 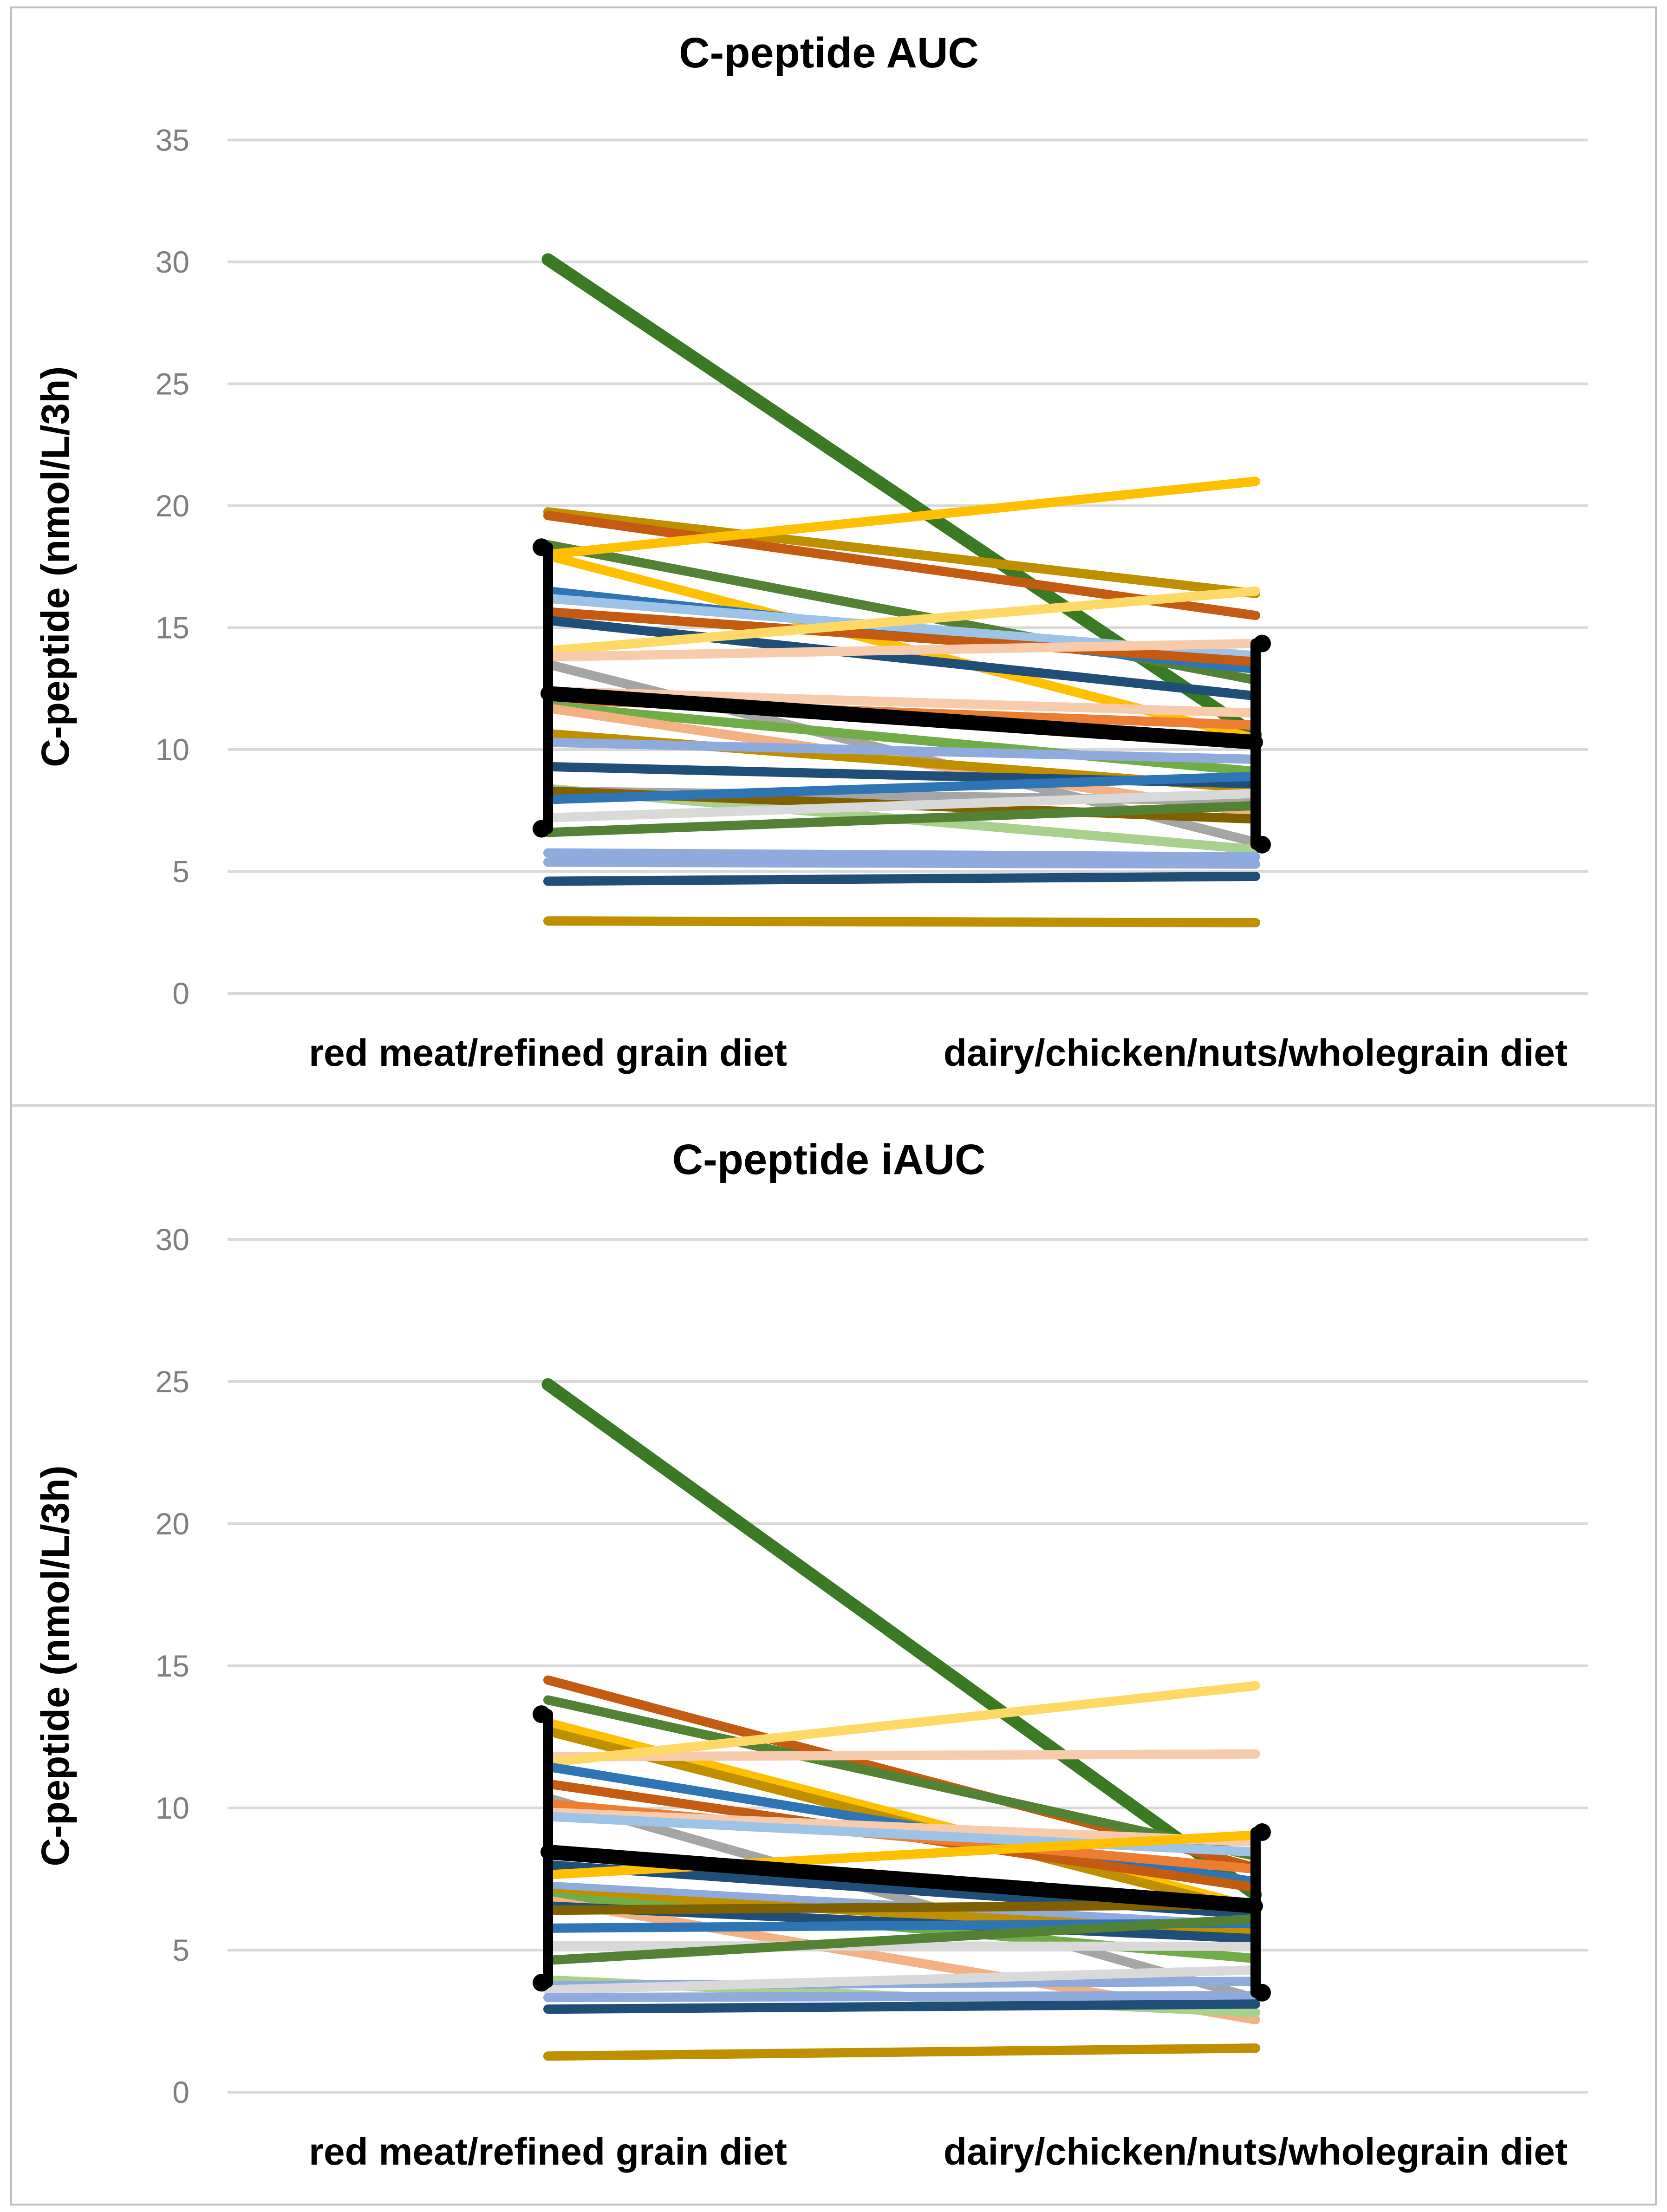 I want to click on panel-divider, so click(x=833, y=1105).